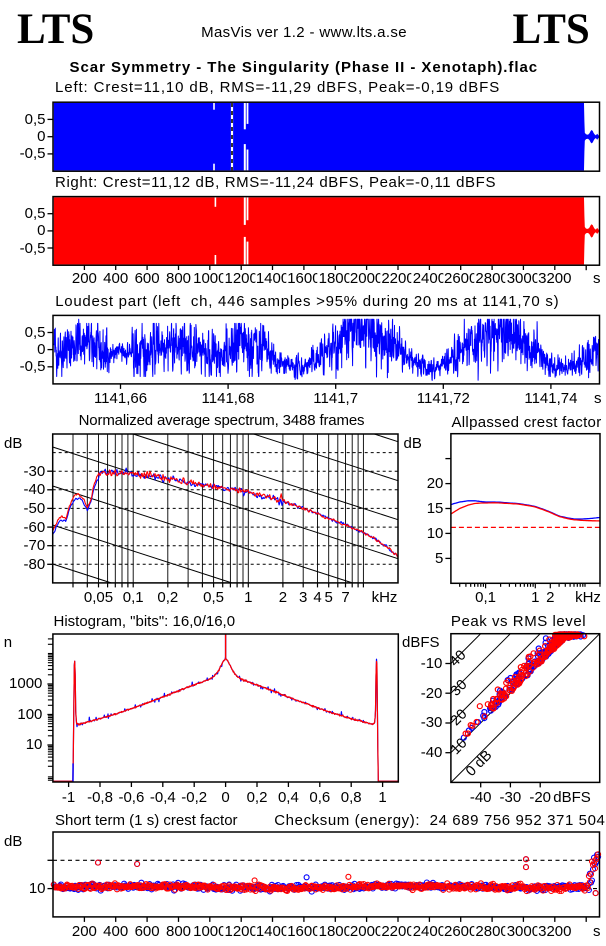 The height and width of the screenshot is (946, 606). What do you see at coordinates (479, 763) in the screenshot?
I see `svg-text: 0 dB` at bounding box center [479, 763].